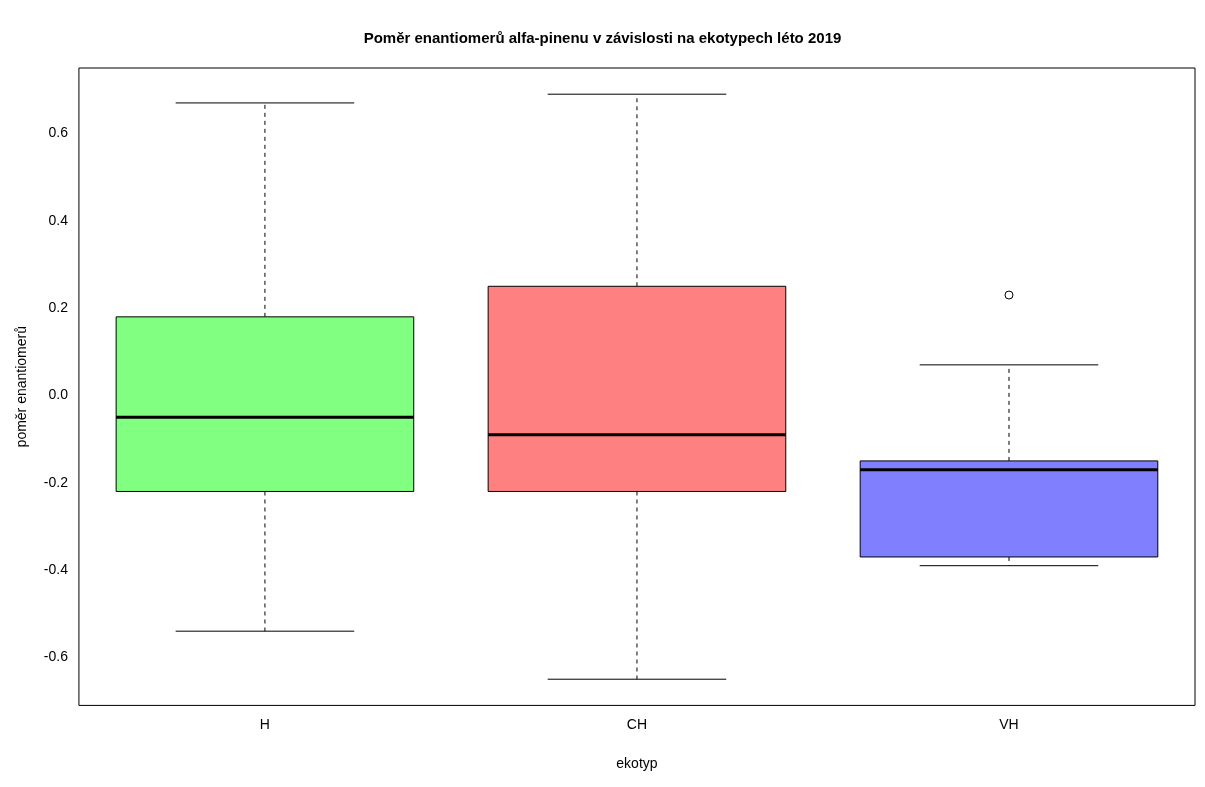 This screenshot has height=787, width=1205. What do you see at coordinates (58, 132) in the screenshot?
I see `y-tick-label: 0.6` at bounding box center [58, 132].